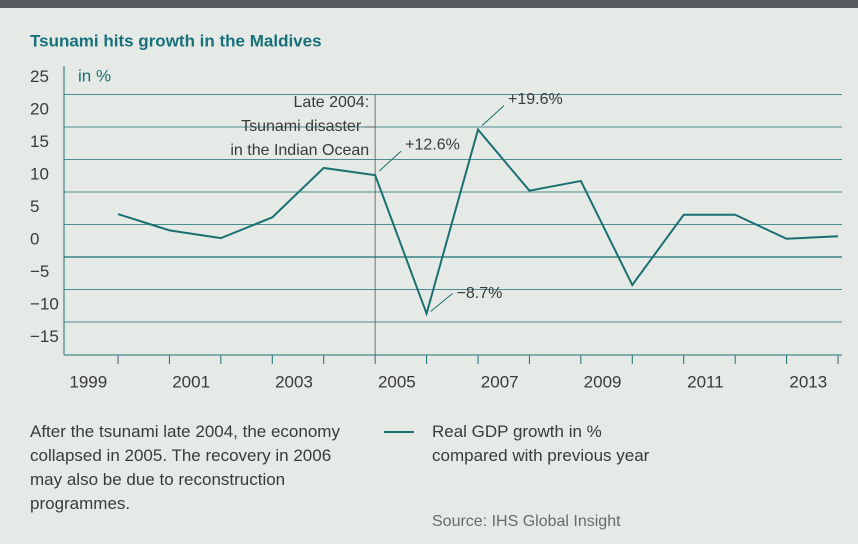 This screenshot has width=858, height=544. I want to click on y-tick-label: 25, so click(39, 76).